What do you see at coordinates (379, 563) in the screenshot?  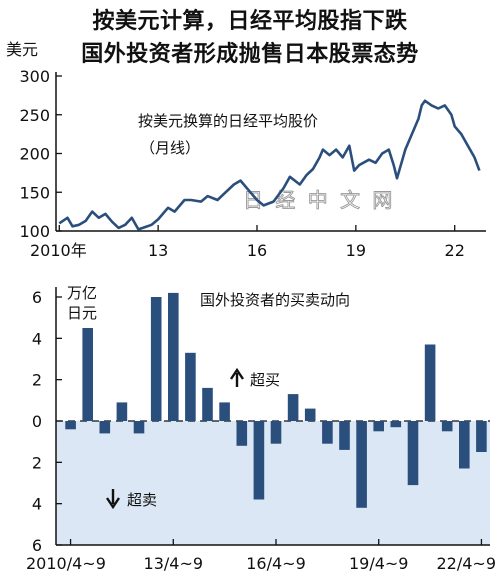 I see `bar-chart-x-tick-label: 19/4~9` at bounding box center [379, 563].